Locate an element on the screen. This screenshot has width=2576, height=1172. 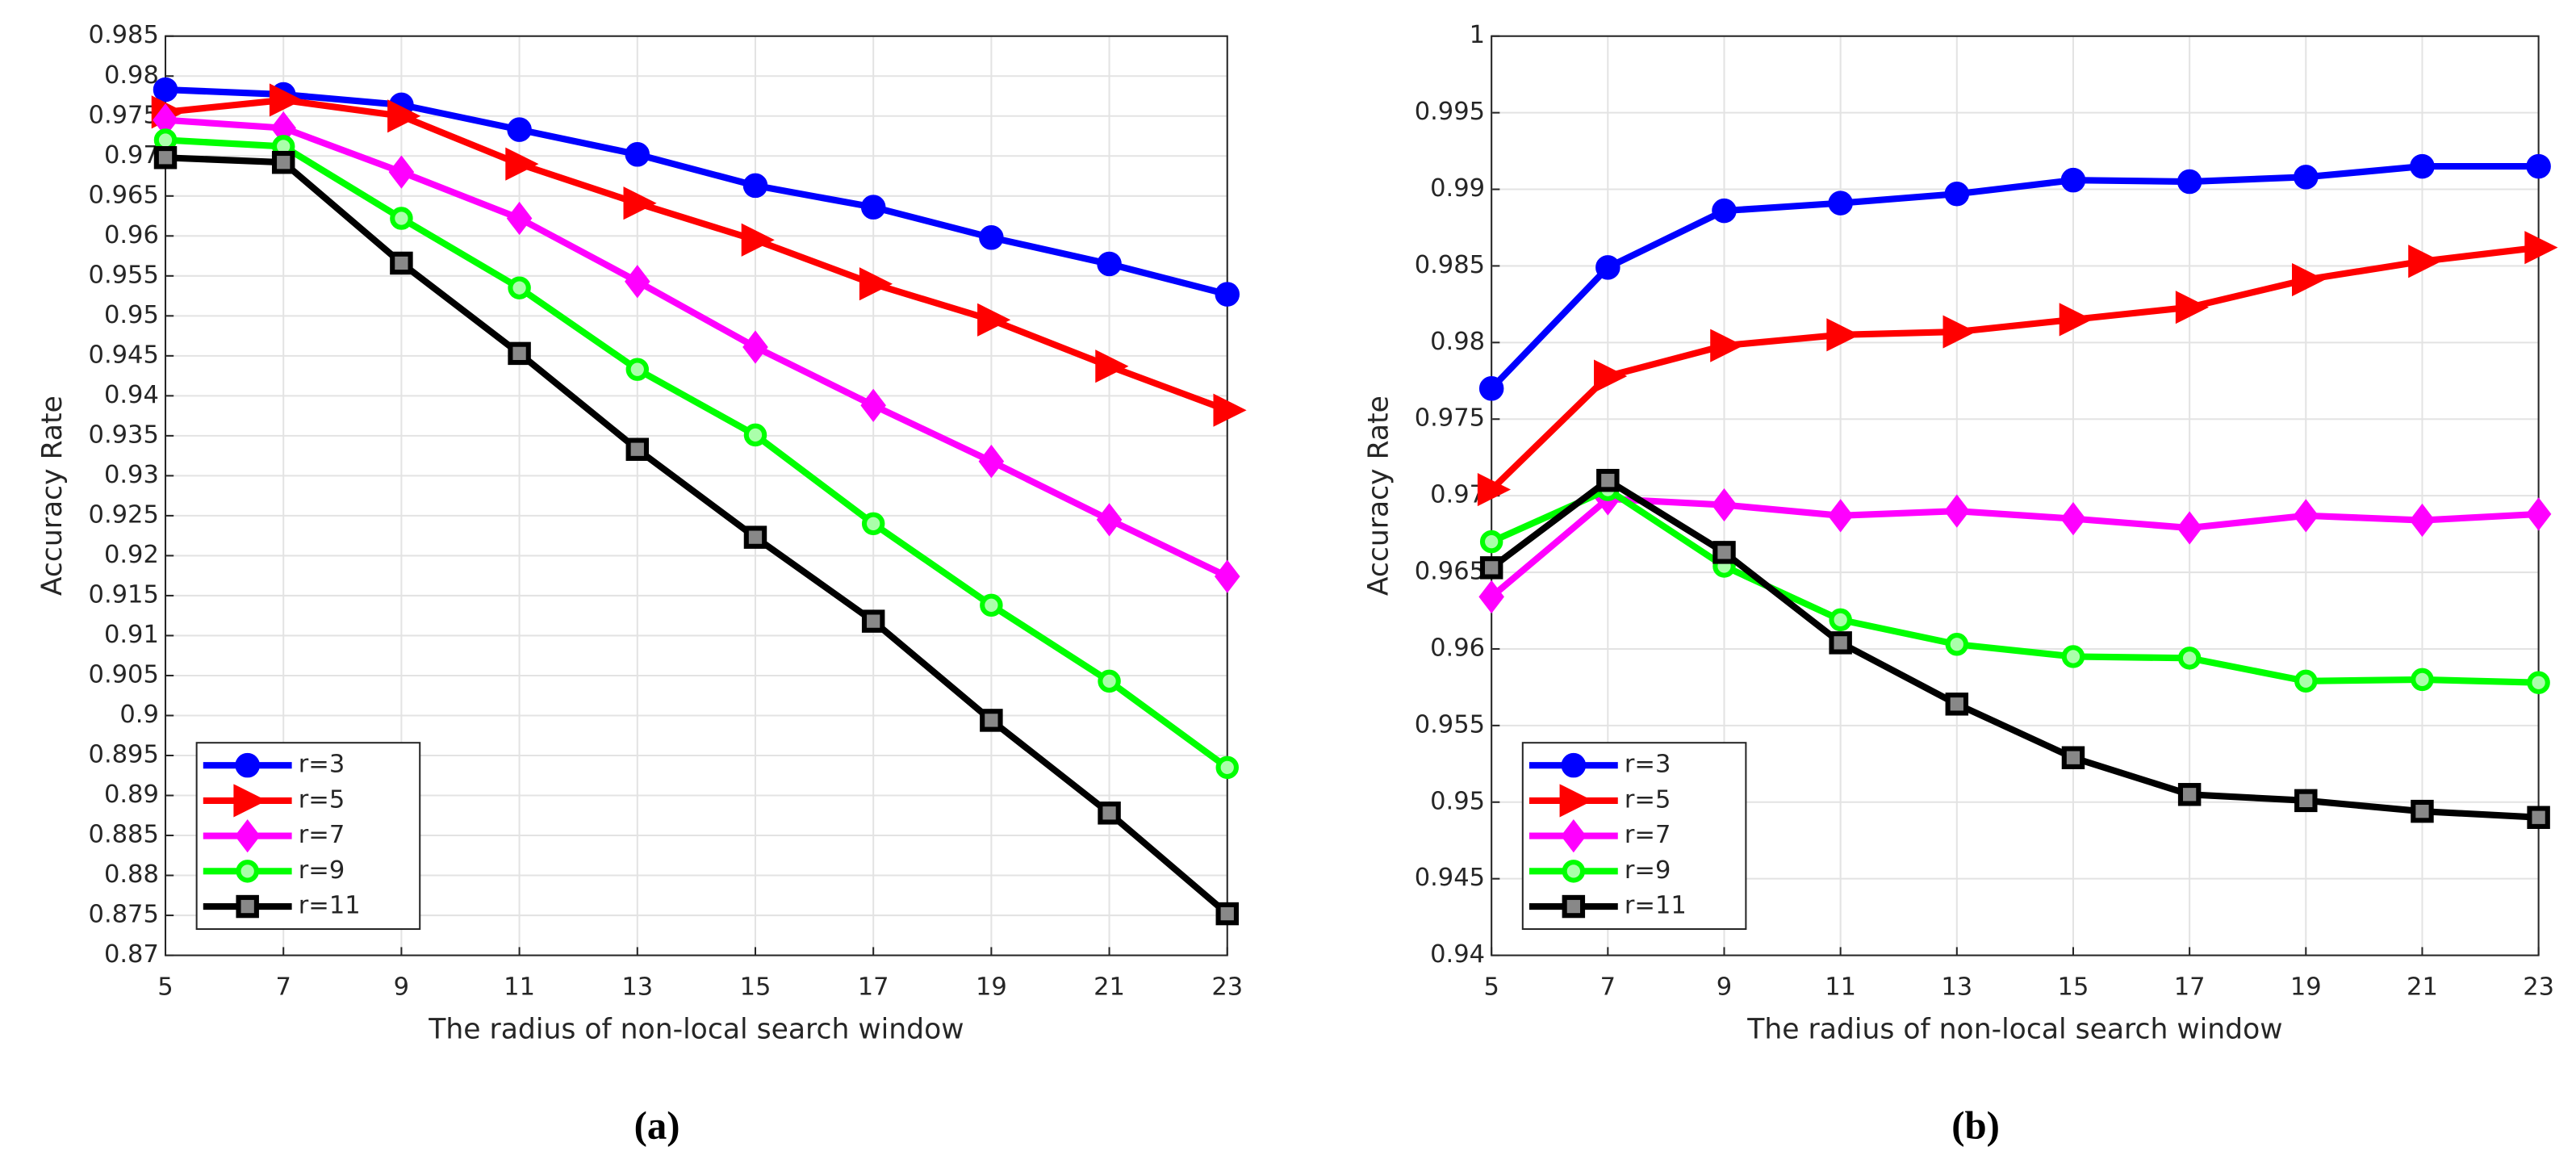
y-tick-label: 0.87 is located at coordinates (131, 955).